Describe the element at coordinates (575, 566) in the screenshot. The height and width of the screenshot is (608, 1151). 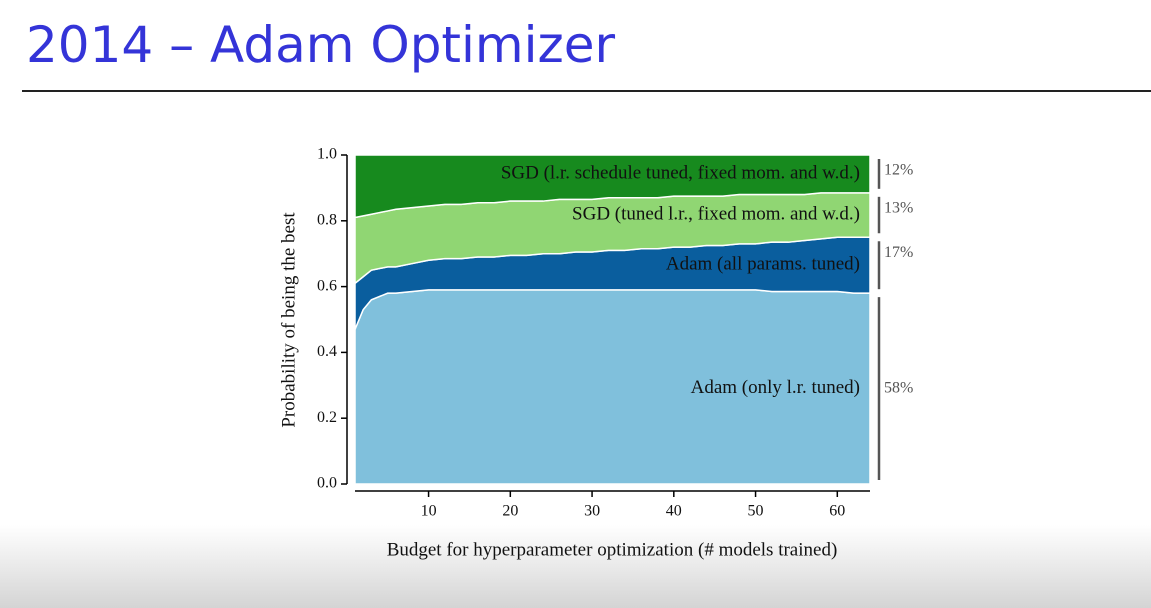
I see `bottom-shade` at that location.